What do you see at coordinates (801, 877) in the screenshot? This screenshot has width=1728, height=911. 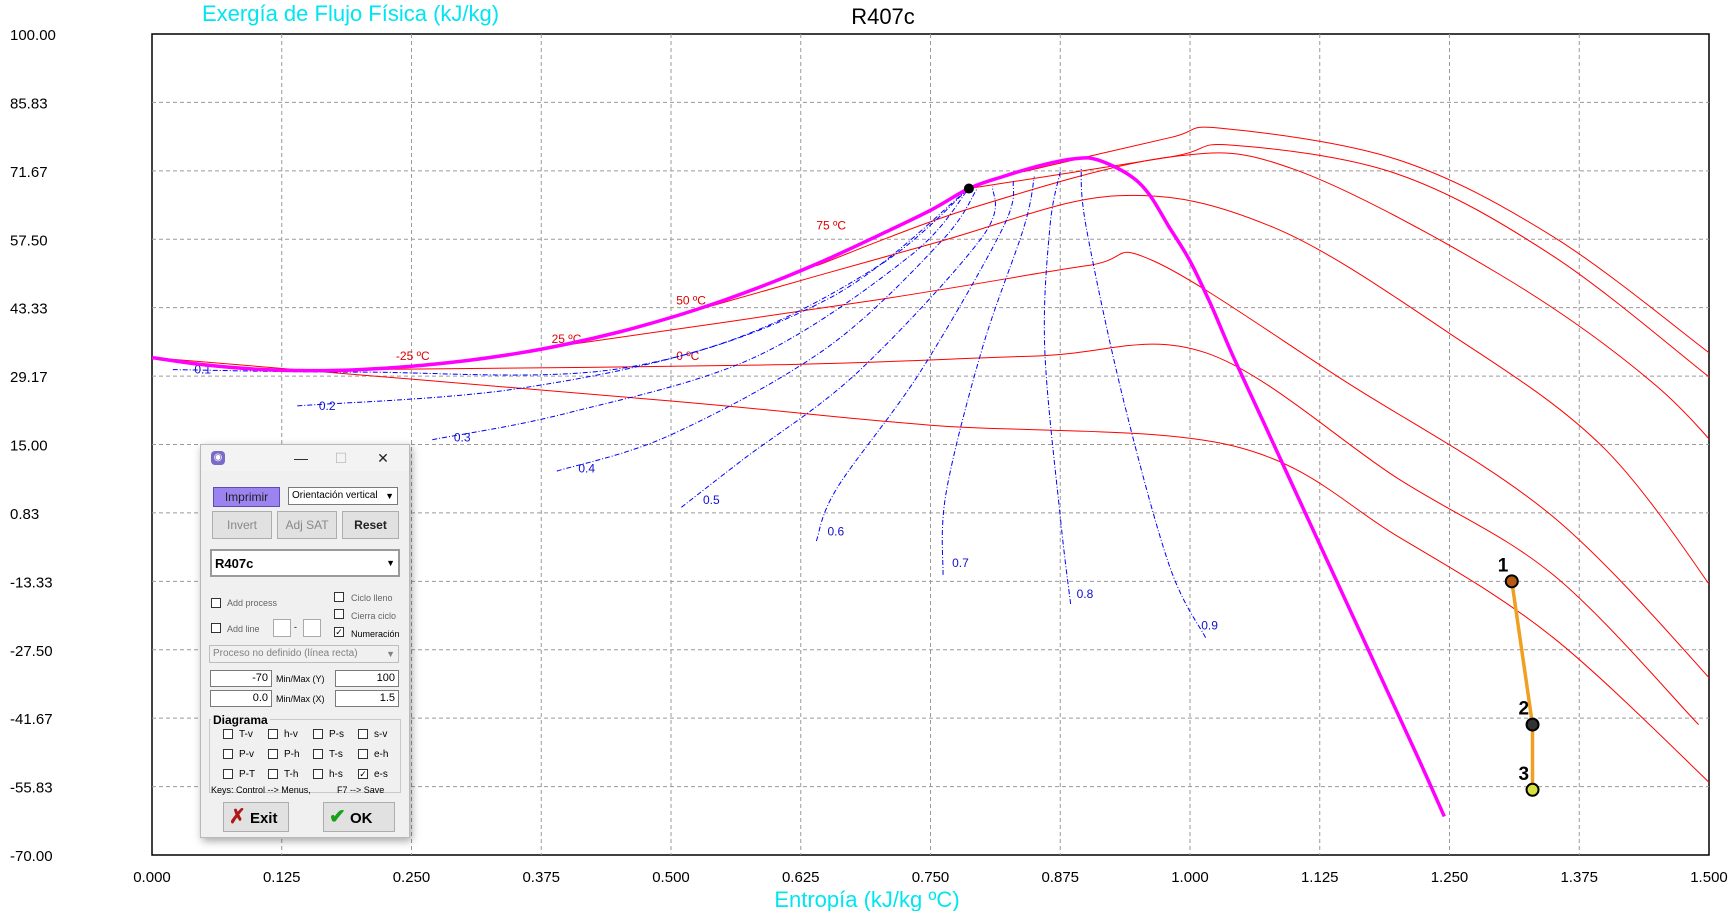 I see `x-tick-label: 0.625` at bounding box center [801, 877].